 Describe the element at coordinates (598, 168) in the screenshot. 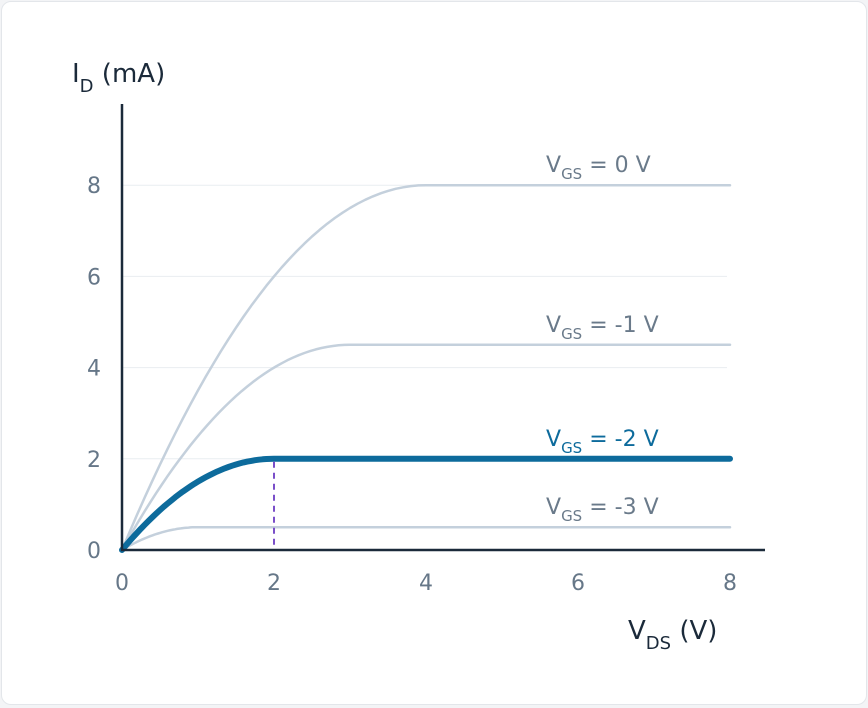

I see `curve-label-vgs-0: VGS = 0 V` at that location.